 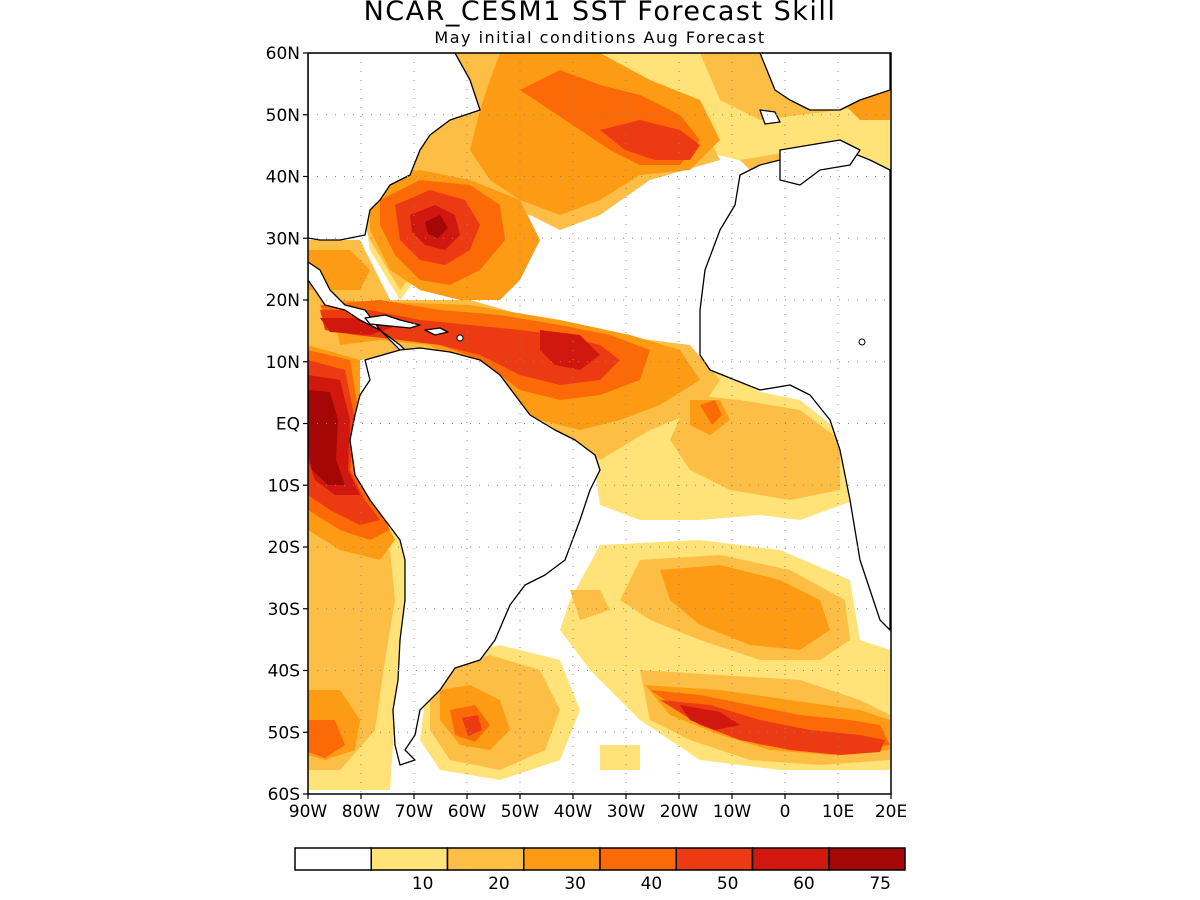 I want to click on lat-tick-label: 50N, so click(x=283, y=116).